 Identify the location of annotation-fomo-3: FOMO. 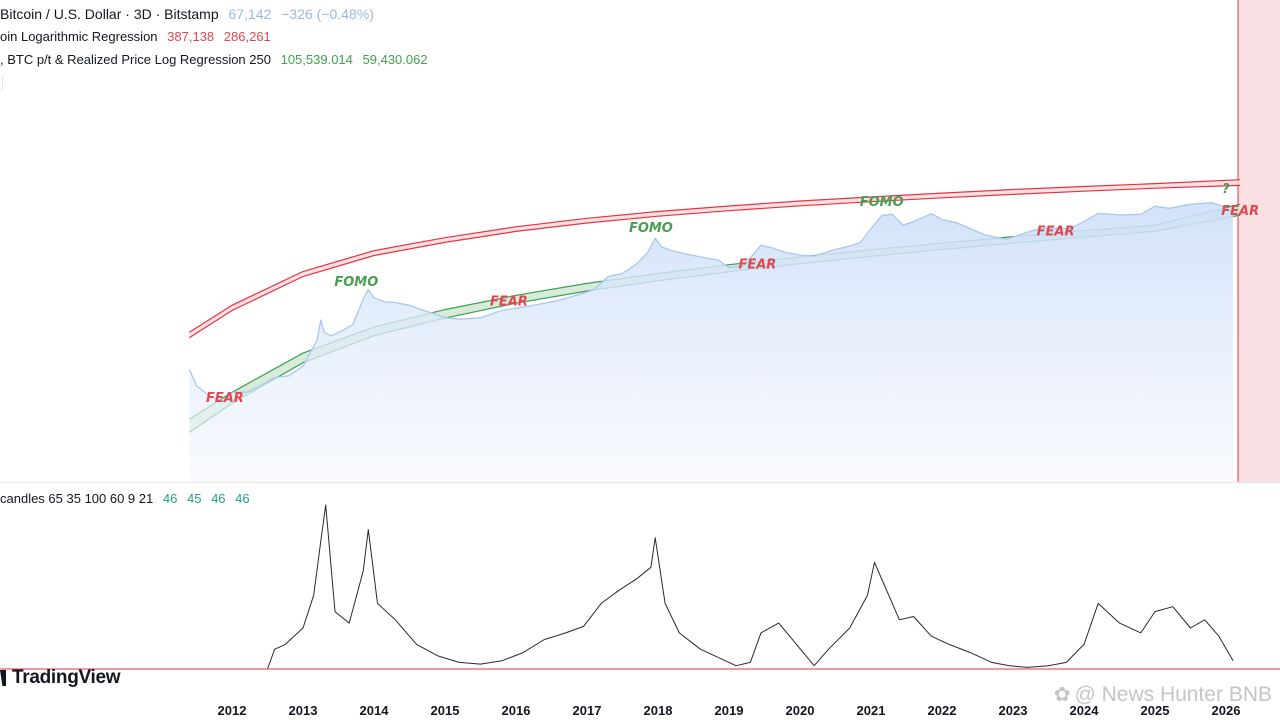
(651, 228).